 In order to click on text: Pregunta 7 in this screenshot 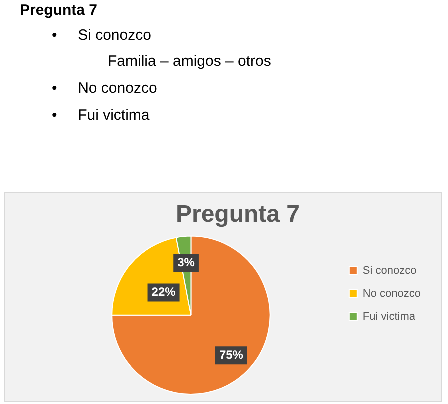, I will do `click(59, 10)`.